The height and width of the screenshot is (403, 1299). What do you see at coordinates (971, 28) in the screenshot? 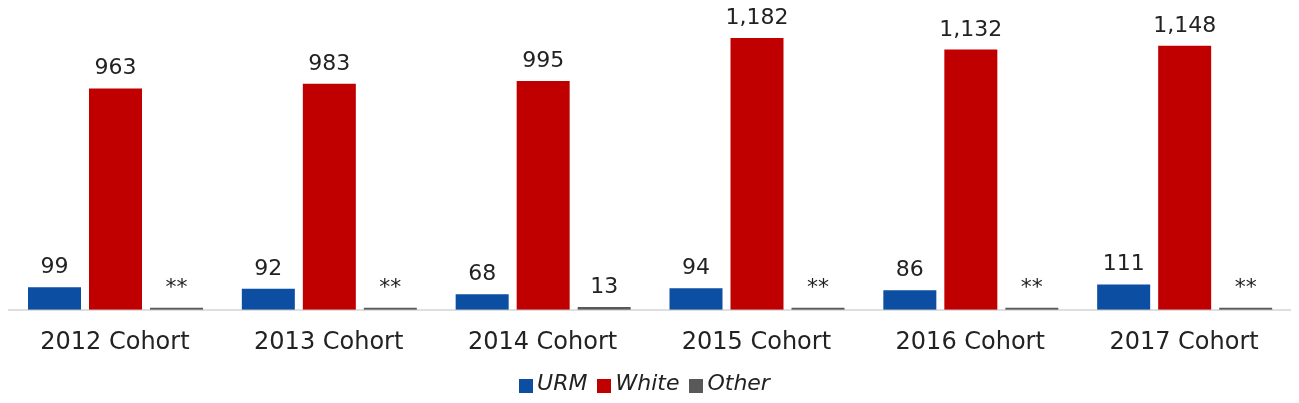
I see `data-label: 1,132` at bounding box center [971, 28].